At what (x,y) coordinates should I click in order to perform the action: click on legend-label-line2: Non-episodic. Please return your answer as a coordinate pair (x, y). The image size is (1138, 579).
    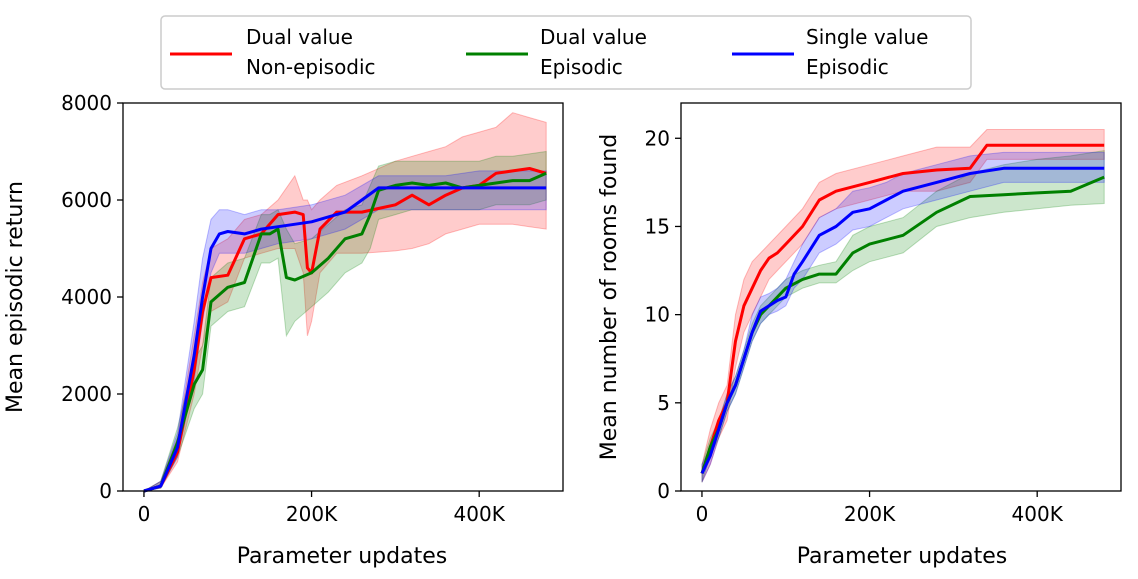
    Looking at the image, I should click on (311, 67).